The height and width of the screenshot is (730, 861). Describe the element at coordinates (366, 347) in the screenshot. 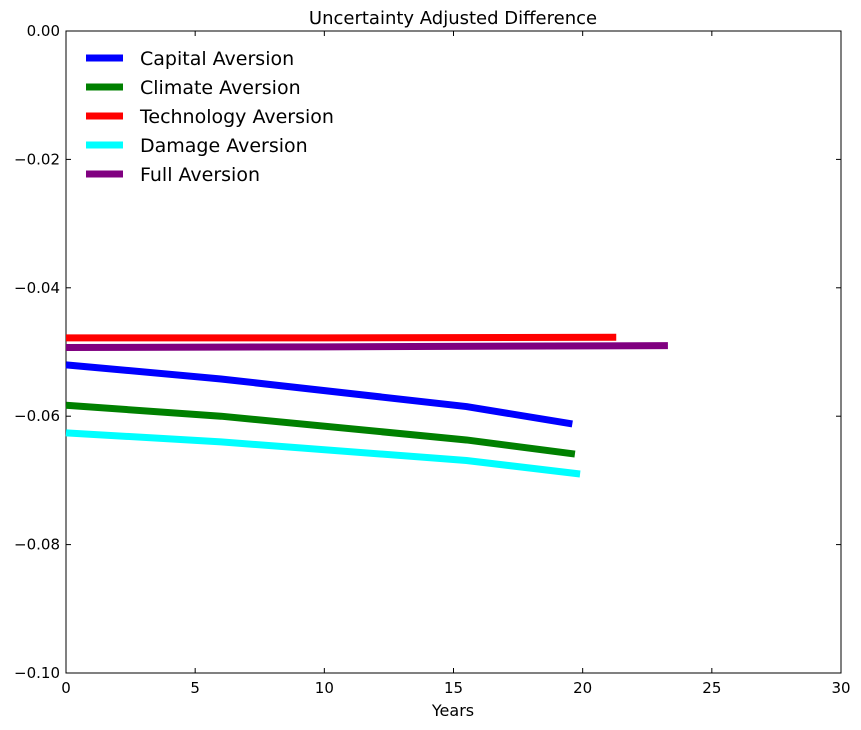

I see `series-line-full-aversion` at that location.